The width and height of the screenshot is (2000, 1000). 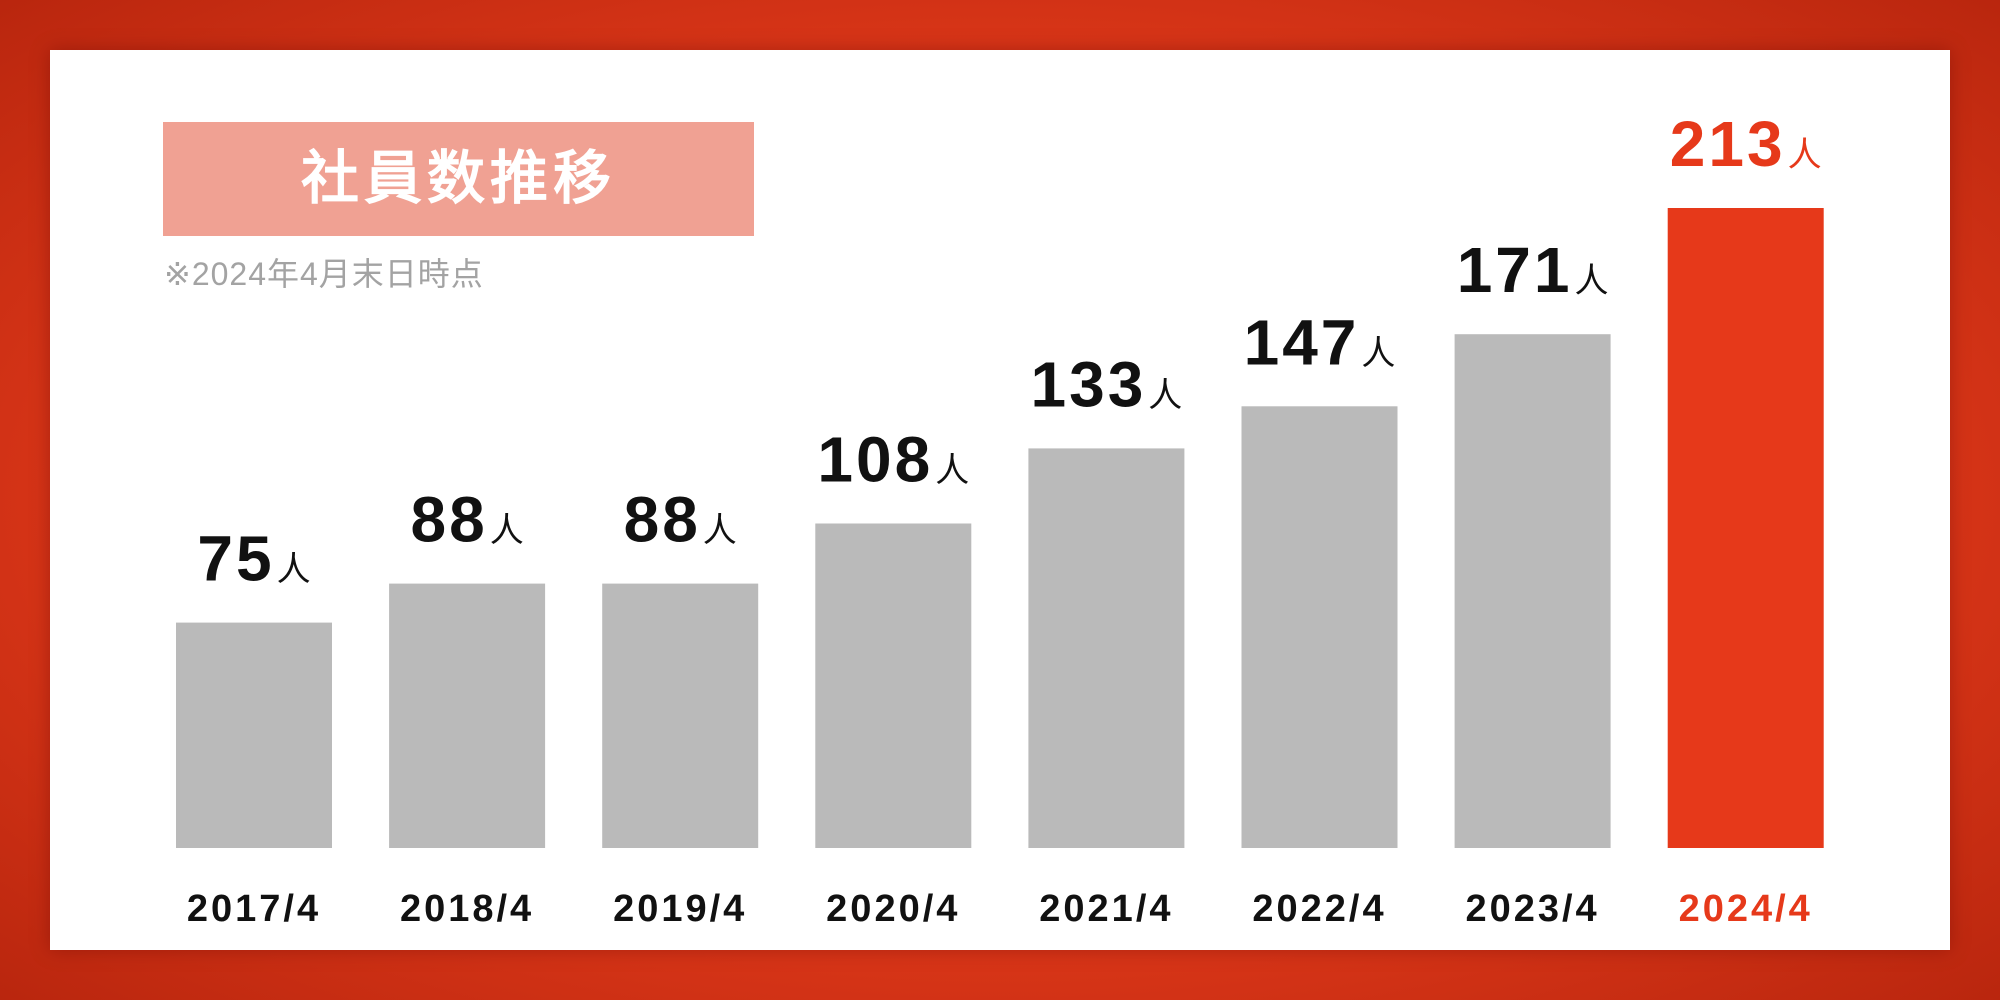 What do you see at coordinates (235, 559) in the screenshot?
I see `value-number: 75` at bounding box center [235, 559].